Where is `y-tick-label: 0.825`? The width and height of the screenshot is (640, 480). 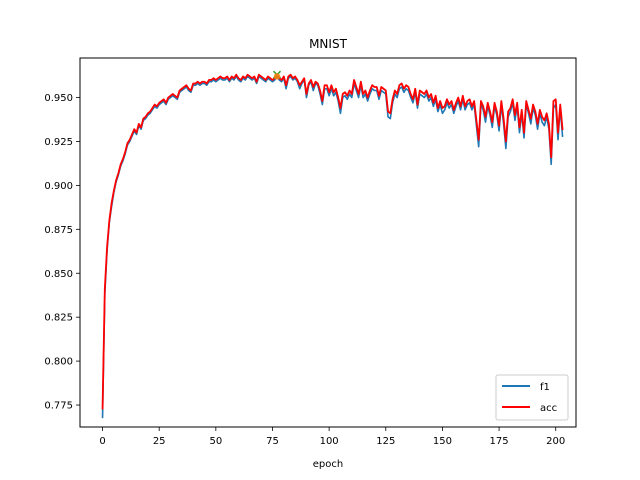 y-tick-label: 0.825 is located at coordinates (58, 318).